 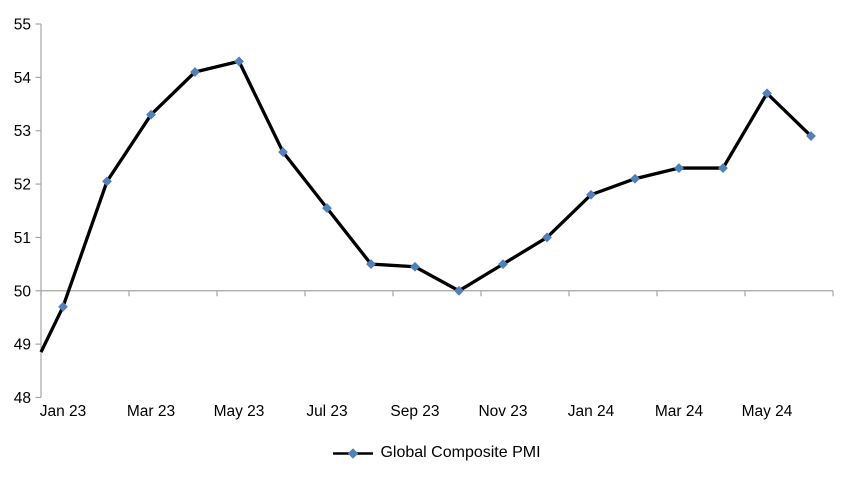 I want to click on x-axis-tick-label: Sep 23, so click(x=414, y=411).